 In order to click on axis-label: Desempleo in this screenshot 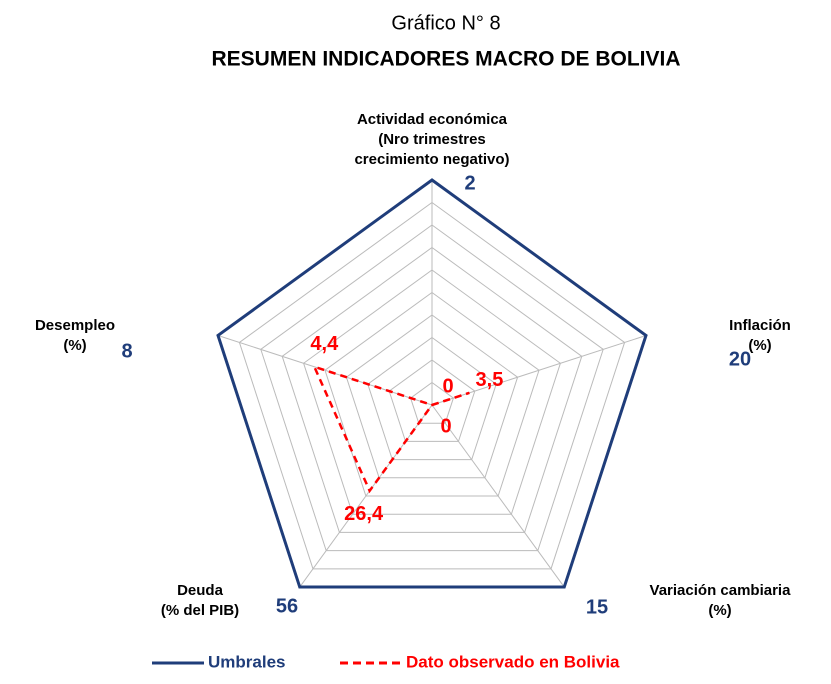, I will do `click(75, 325)`.